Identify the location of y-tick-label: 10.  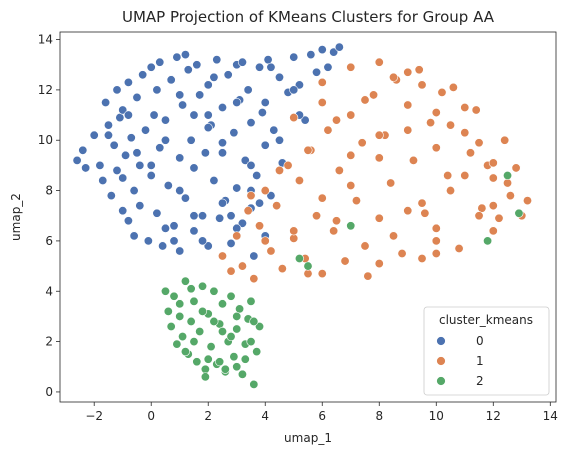
(45, 140).